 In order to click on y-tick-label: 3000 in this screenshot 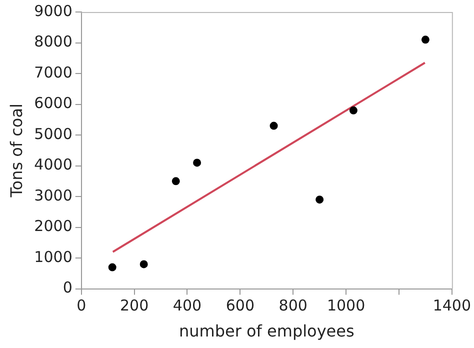, I will do `click(53, 195)`.